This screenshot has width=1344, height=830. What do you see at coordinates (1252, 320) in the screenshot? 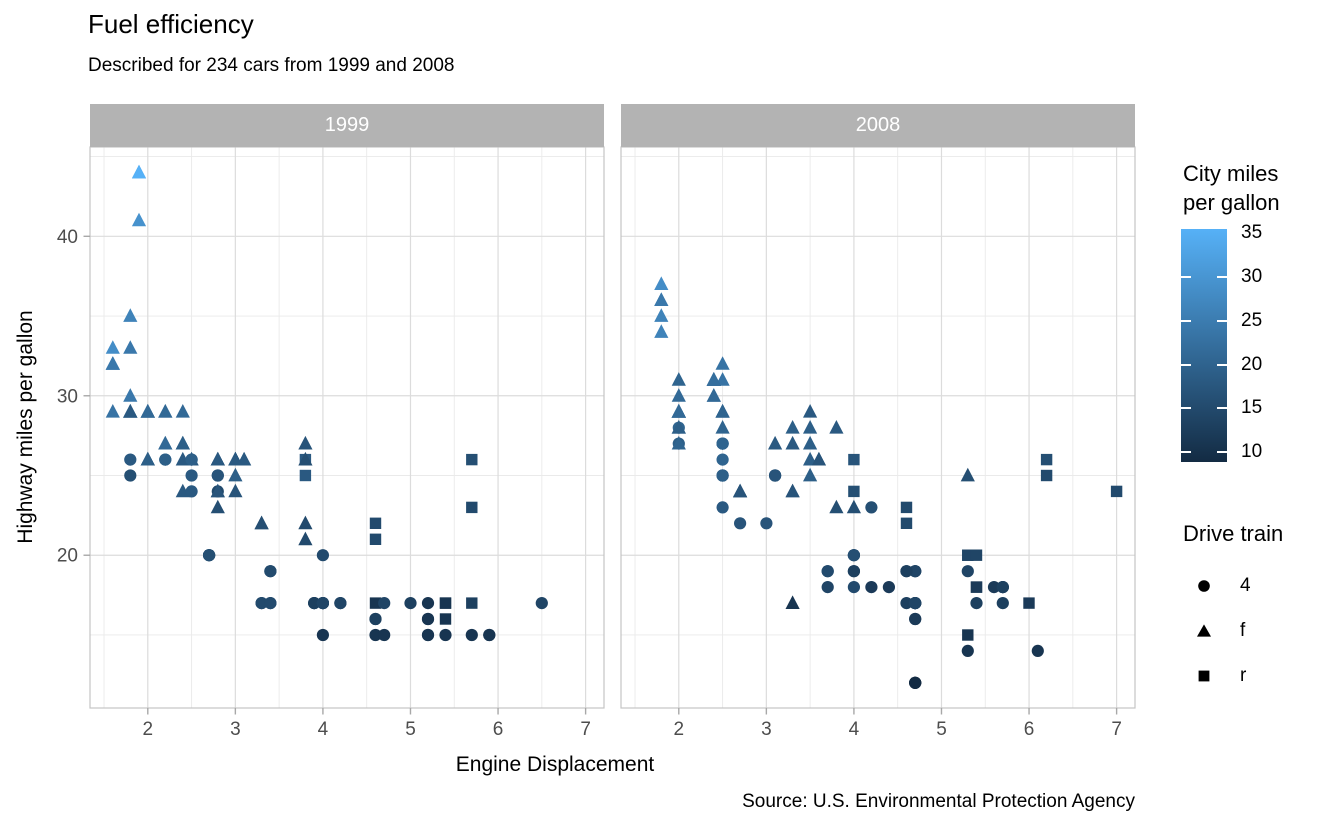
I see `colorbar-label: 25` at bounding box center [1252, 320].